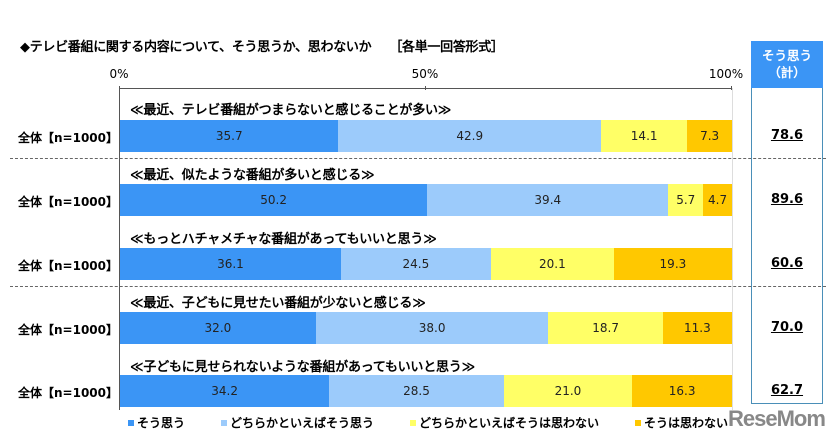 The width and height of the screenshot is (837, 444). What do you see at coordinates (470, 136) in the screenshot?
I see `bar-segment-somewhat-agree: 42.9` at bounding box center [470, 136].